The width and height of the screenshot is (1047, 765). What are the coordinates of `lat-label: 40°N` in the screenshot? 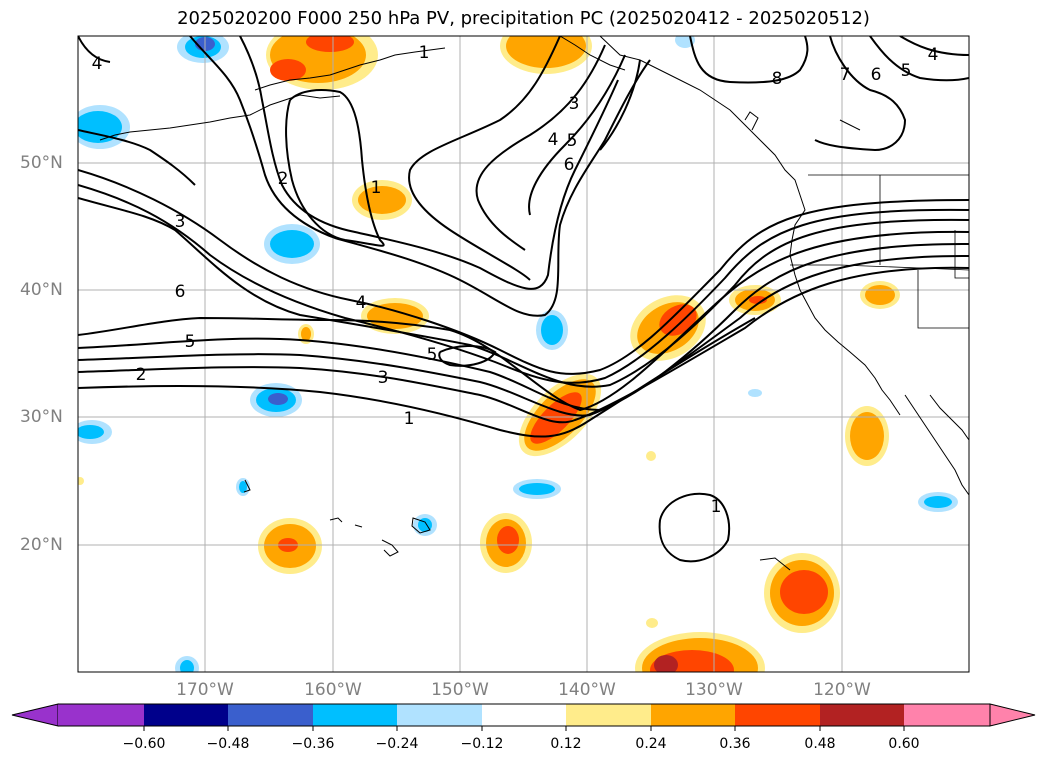 It's located at (41, 290).